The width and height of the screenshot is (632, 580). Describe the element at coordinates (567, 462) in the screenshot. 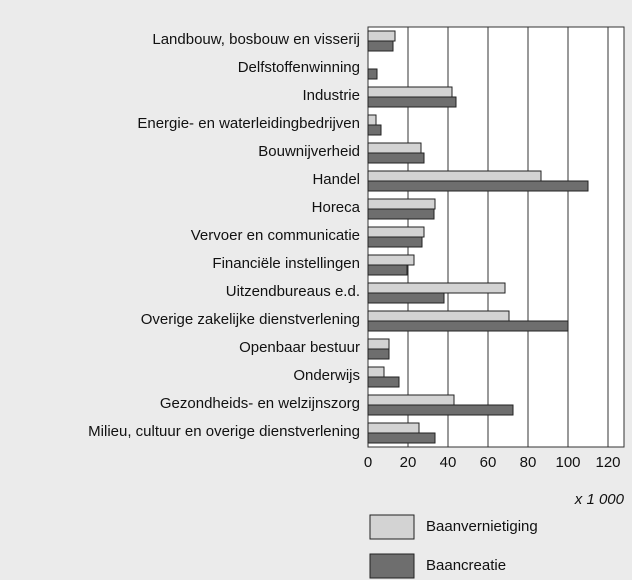

I see `x-tick-label: 100` at that location.